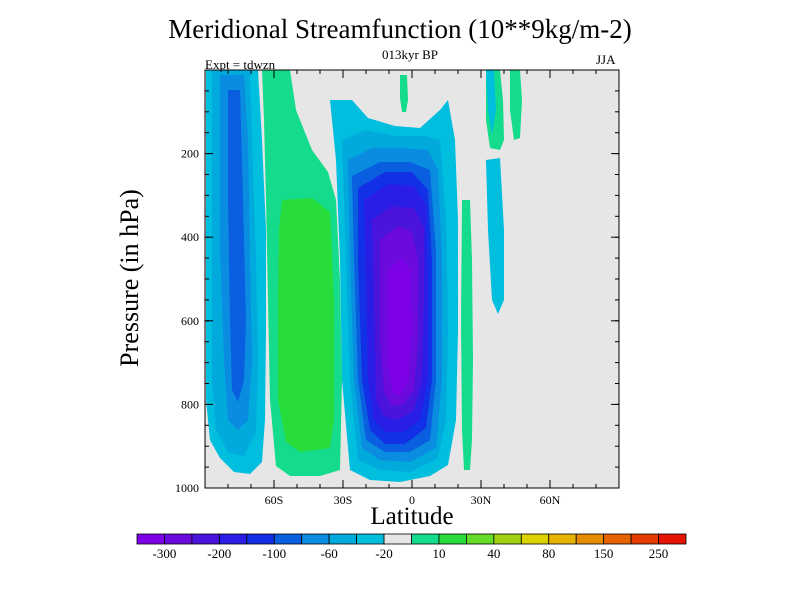  I want to click on x-tick-label: 30S, so click(343, 500).